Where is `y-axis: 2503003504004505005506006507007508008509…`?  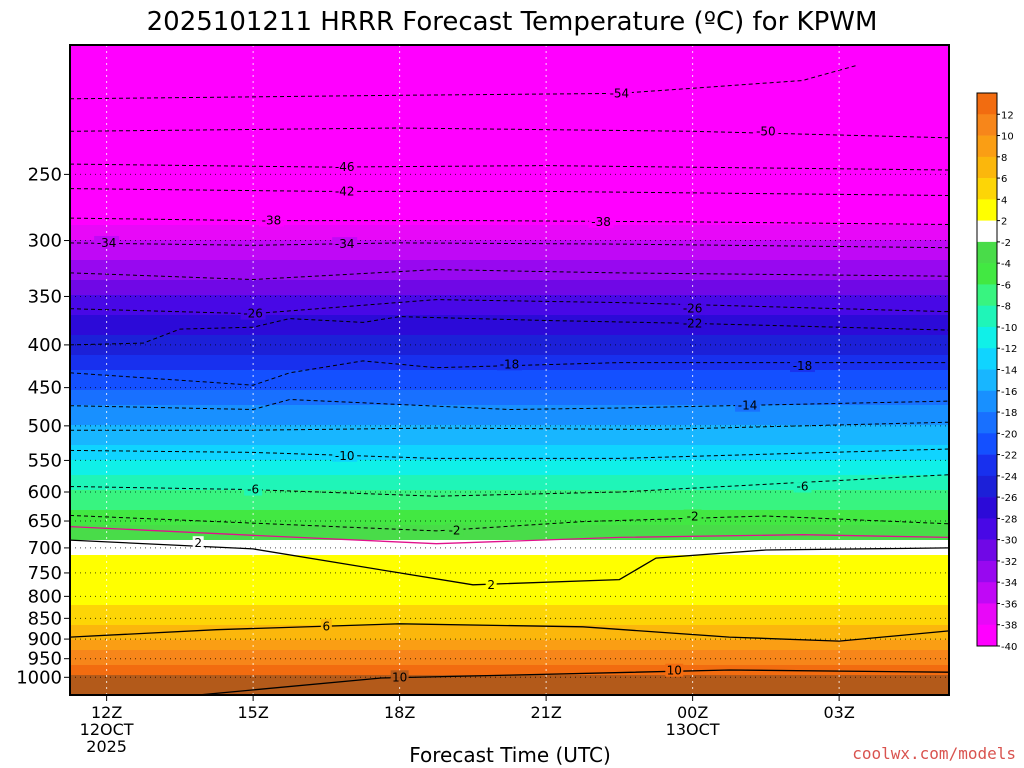 y-axis: 2503003504004505005506006507007508008509… is located at coordinates (43, 426).